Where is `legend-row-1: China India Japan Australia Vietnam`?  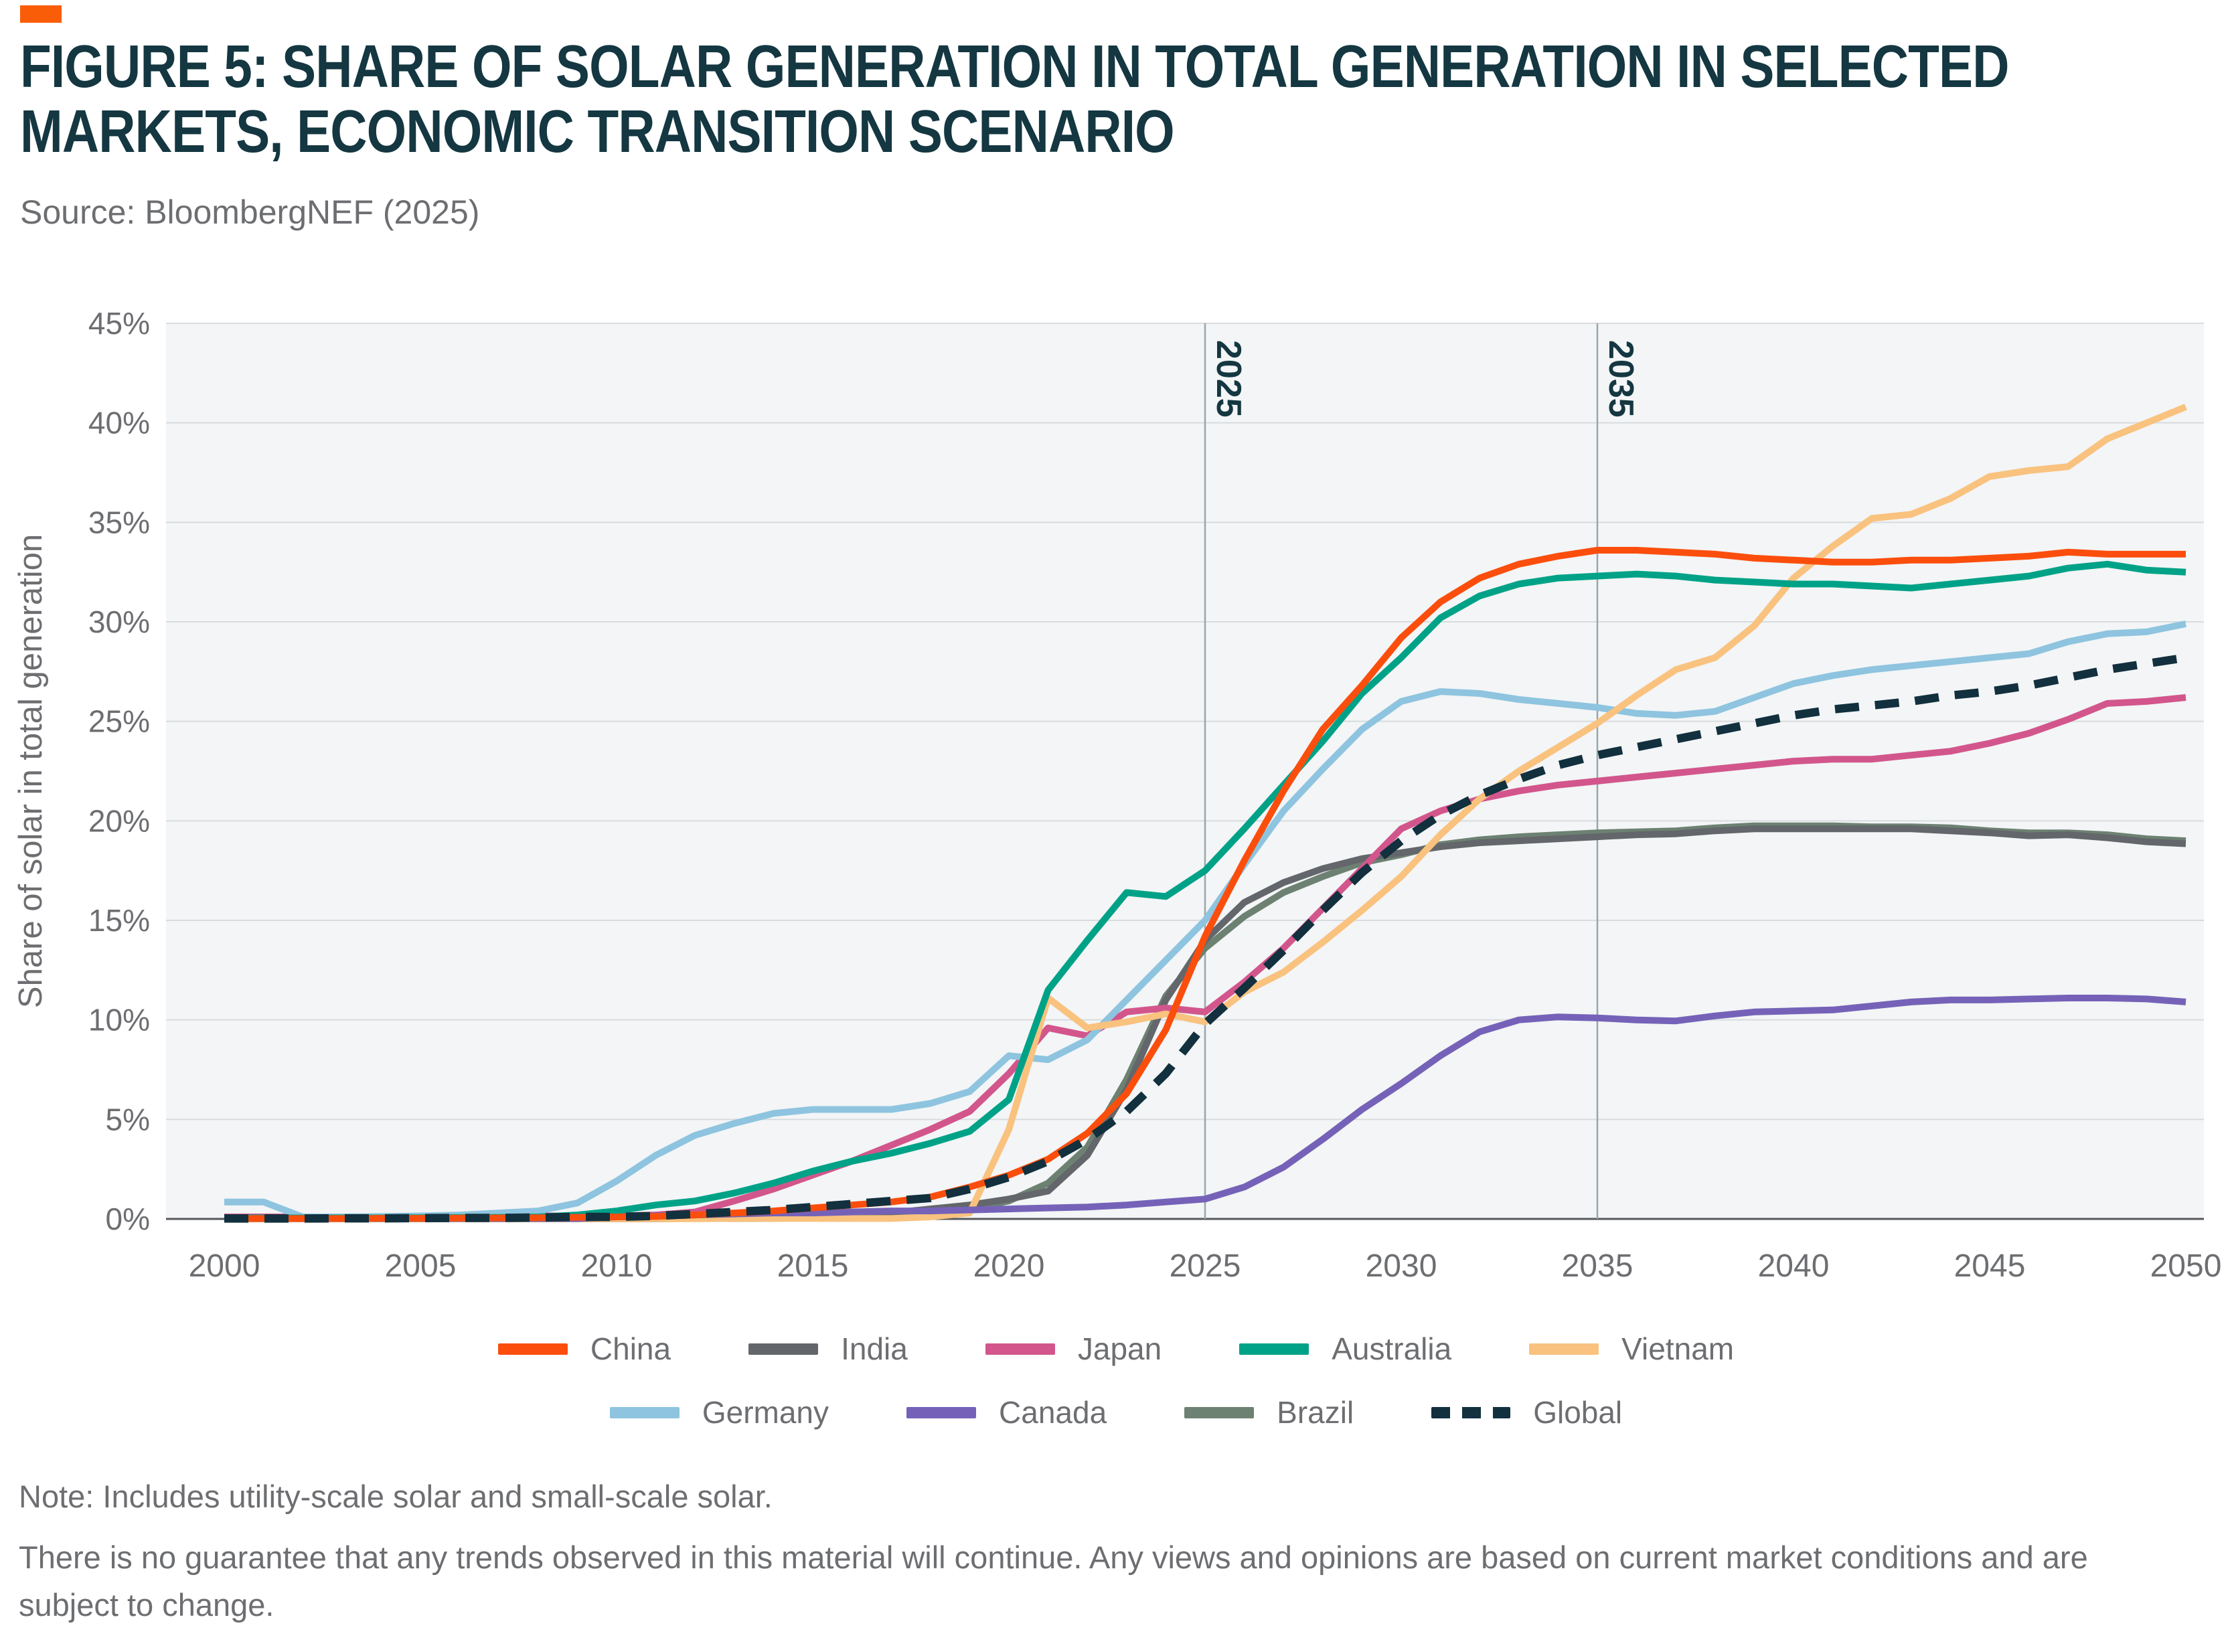 legend-row-1: China India Japan Australia Vietnam is located at coordinates (1116, 1349).